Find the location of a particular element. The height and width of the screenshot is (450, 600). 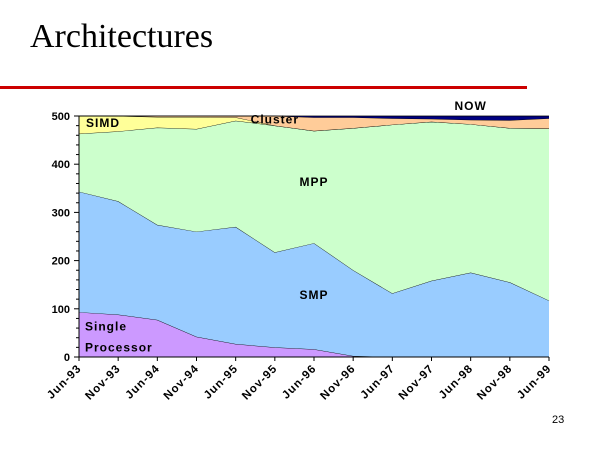

series-label-mpp: MPP is located at coordinates (313, 182).